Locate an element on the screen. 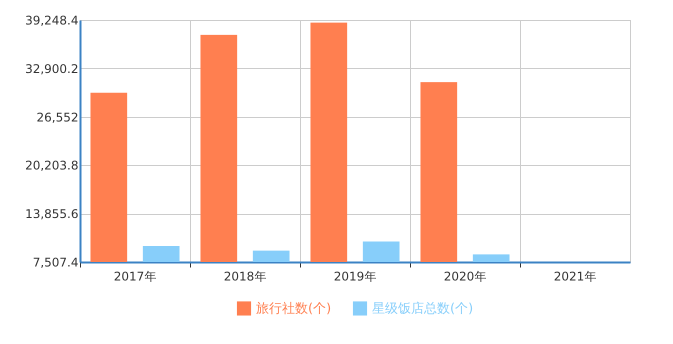  y-tick-label: 20,203.8 is located at coordinates (51, 165).